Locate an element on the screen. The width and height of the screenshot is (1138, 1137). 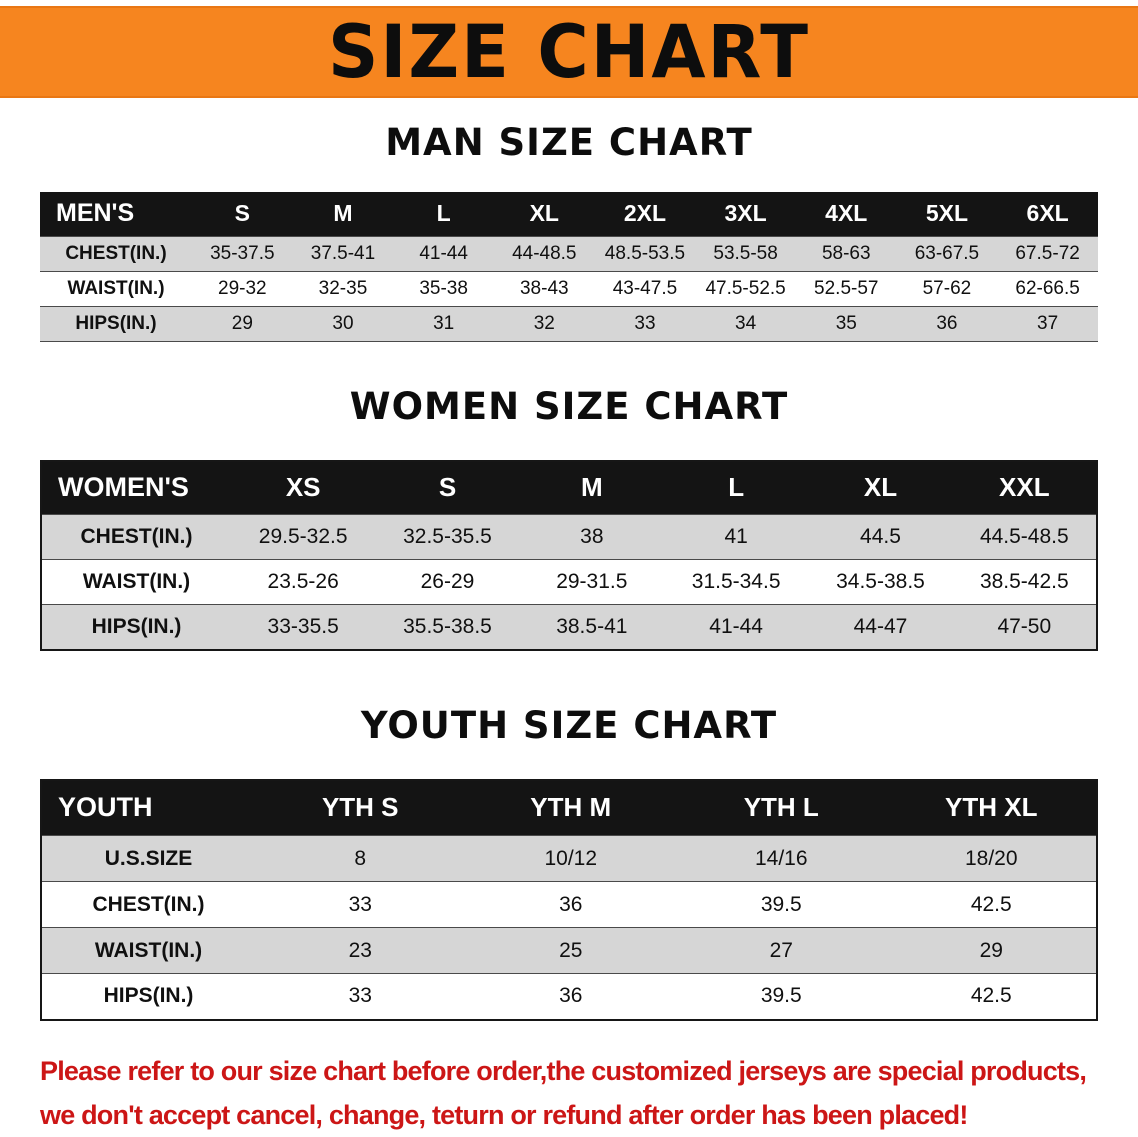
size-cell: 32.5-35.5 is located at coordinates (447, 537).